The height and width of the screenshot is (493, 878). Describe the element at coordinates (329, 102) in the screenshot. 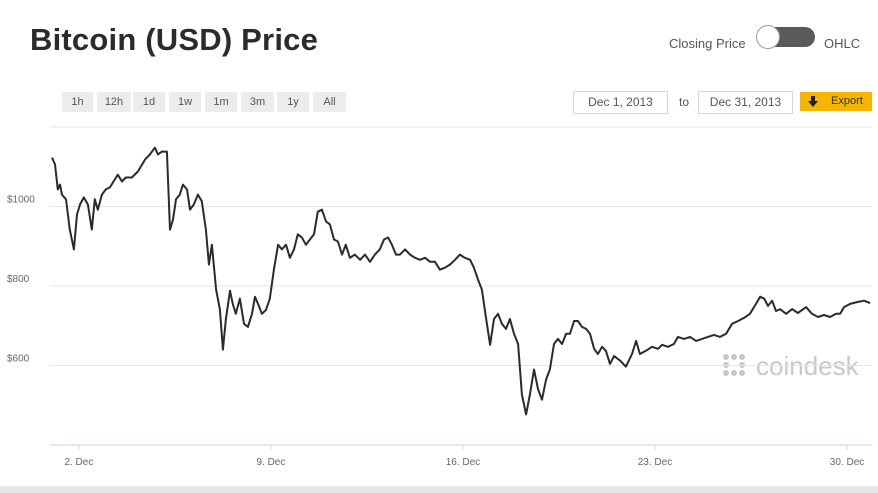

I see `range-button: All` at that location.